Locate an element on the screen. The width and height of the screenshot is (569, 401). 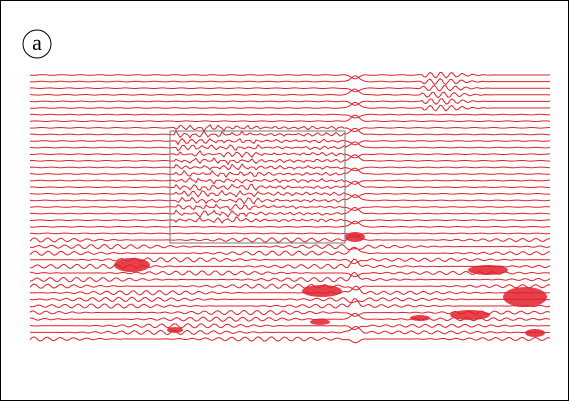
highlight-box is located at coordinates (257, 187).